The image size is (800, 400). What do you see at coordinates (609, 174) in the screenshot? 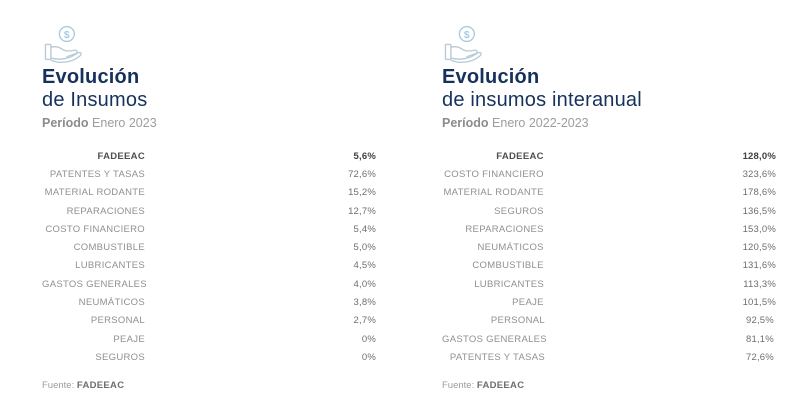
I see `chart-row: COSTO FINANCIERO 323,6%` at bounding box center [609, 174].